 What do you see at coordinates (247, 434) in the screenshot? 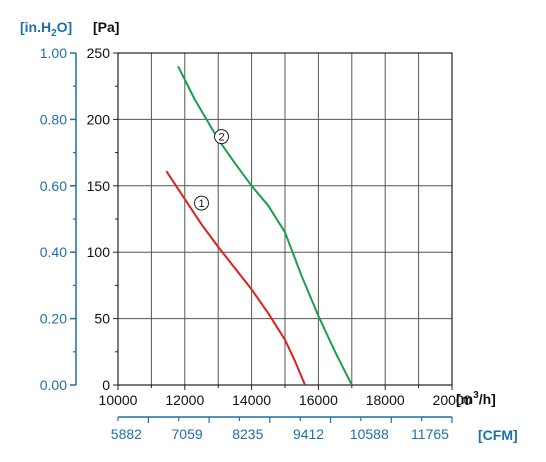
I see `x2-tick-label: 8235` at bounding box center [247, 434].